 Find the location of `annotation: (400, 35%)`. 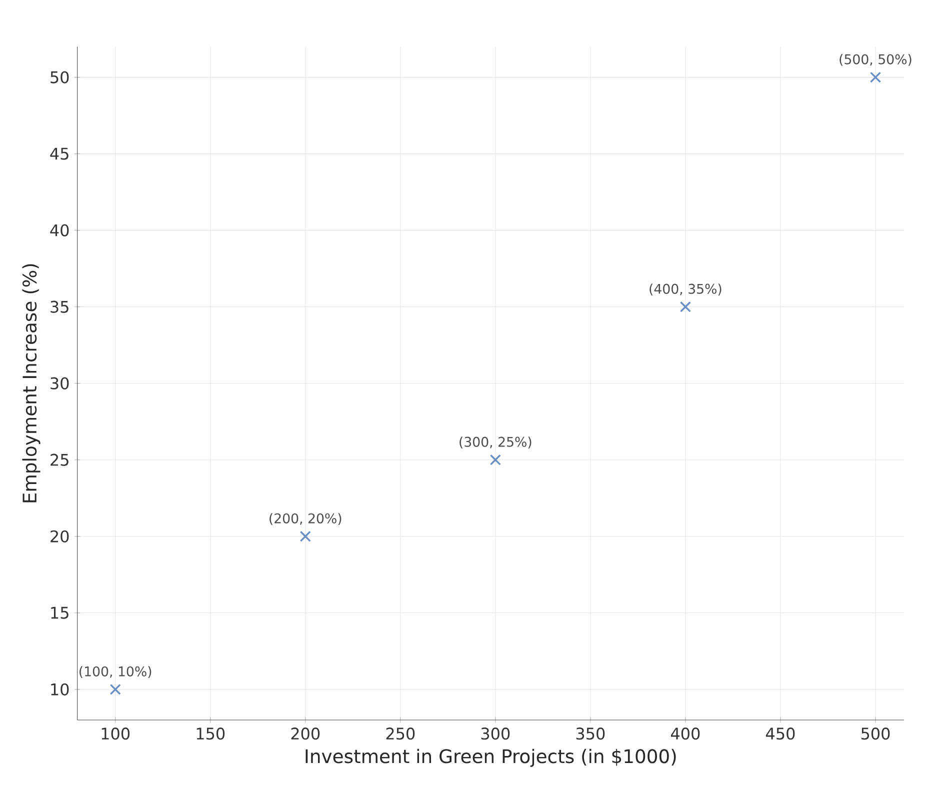

annotation: (400, 35%) is located at coordinates (686, 290).